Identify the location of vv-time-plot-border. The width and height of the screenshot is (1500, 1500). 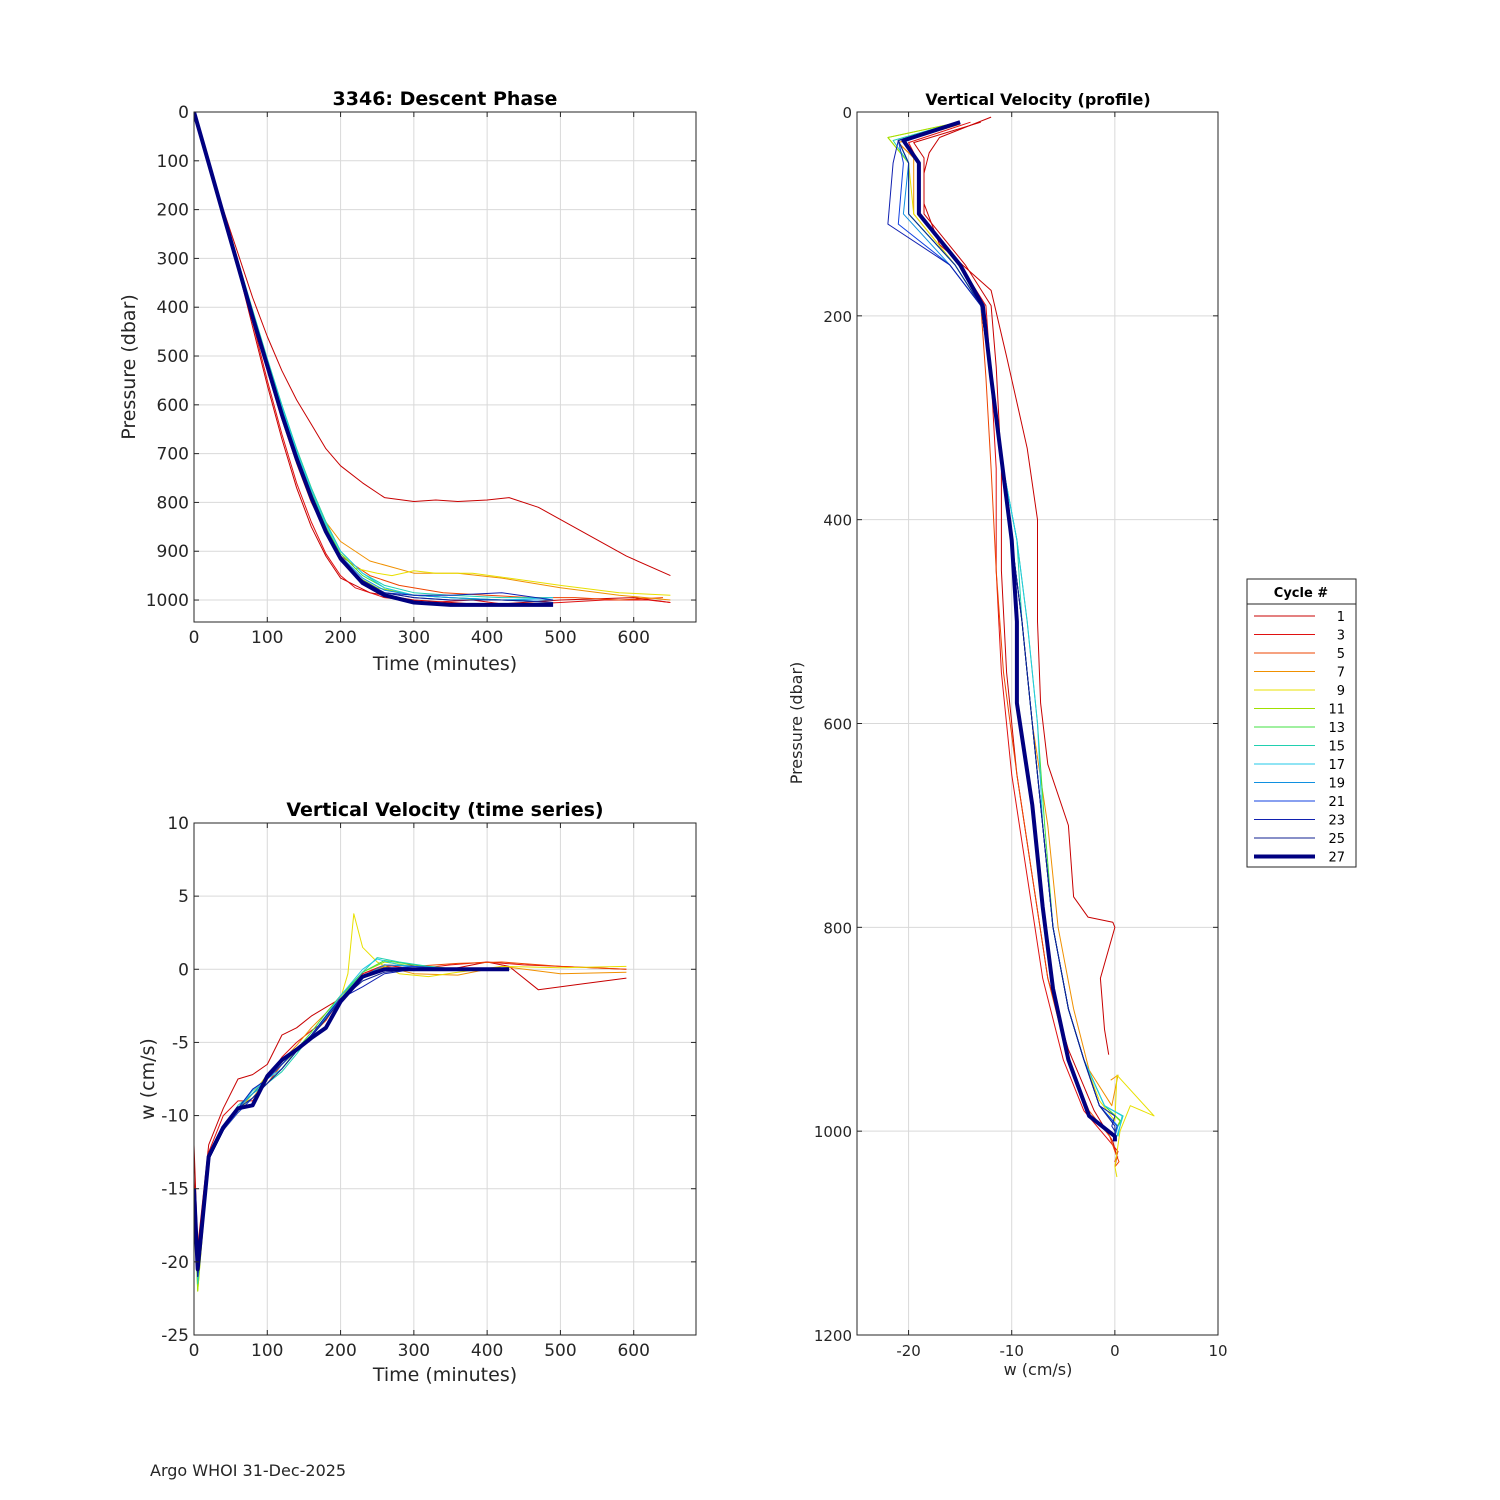
(445, 1079).